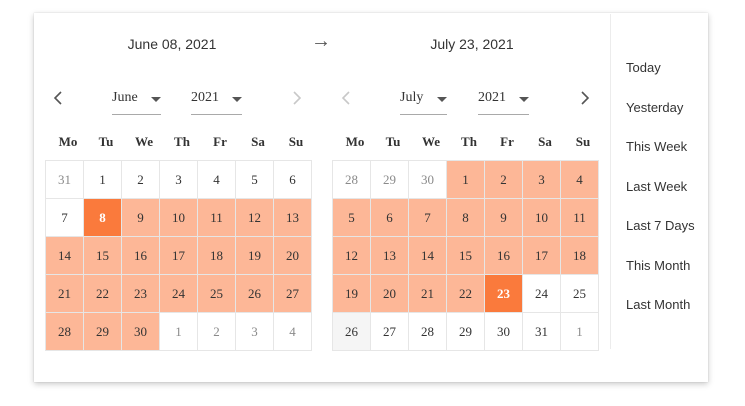  I want to click on start-date-label: June 08, 2021, so click(172, 44).